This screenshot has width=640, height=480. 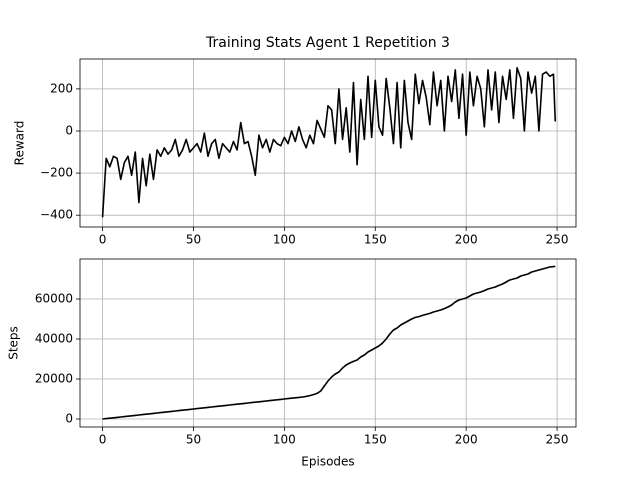 What do you see at coordinates (56, 173) in the screenshot?
I see `y-tick-label: −200` at bounding box center [56, 173].